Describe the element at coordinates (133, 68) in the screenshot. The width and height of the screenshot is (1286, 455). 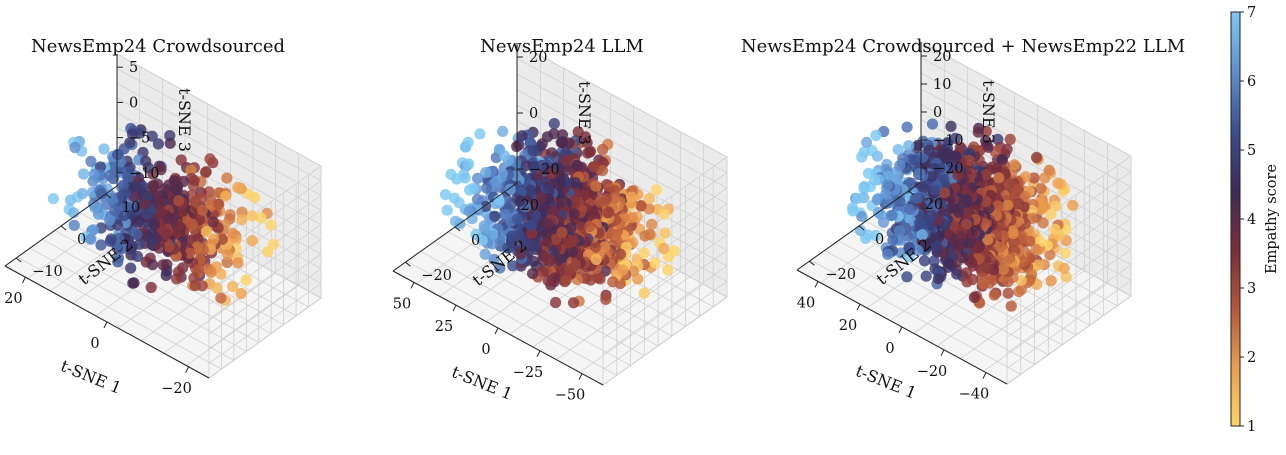
I see `z-tick-label: 5` at that location.